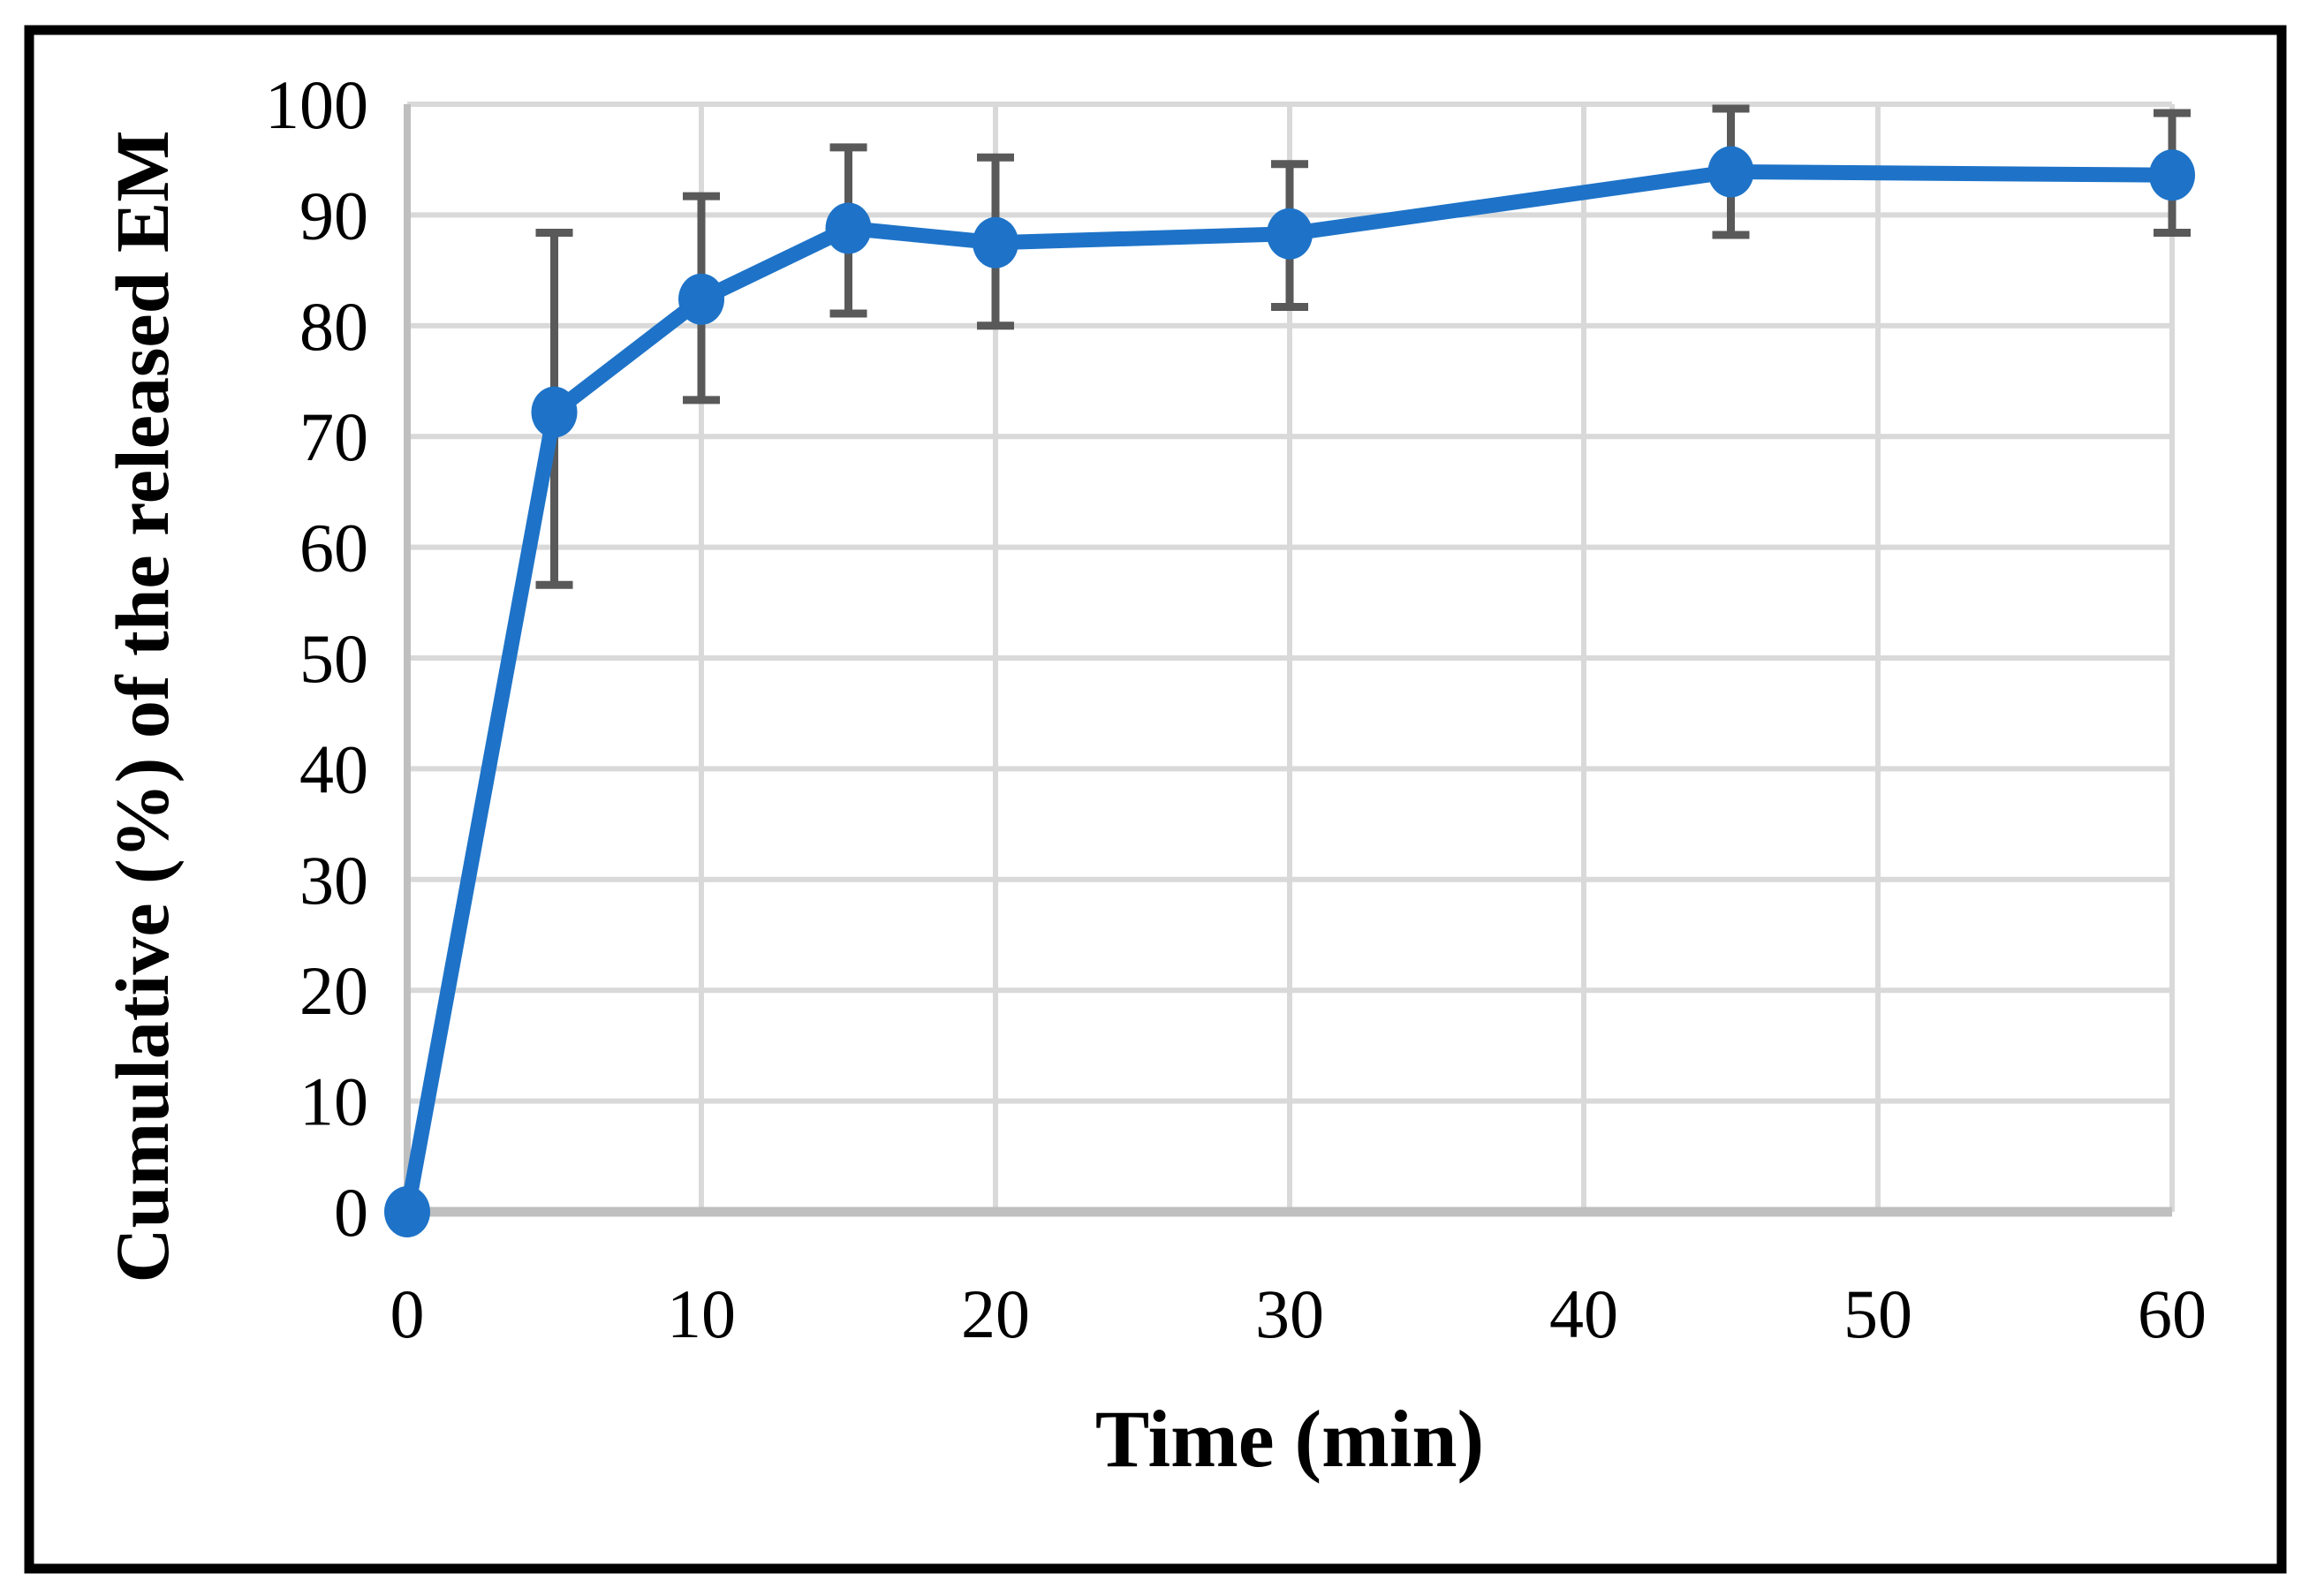  I want to click on x-tick-label: 20, so click(995, 1313).